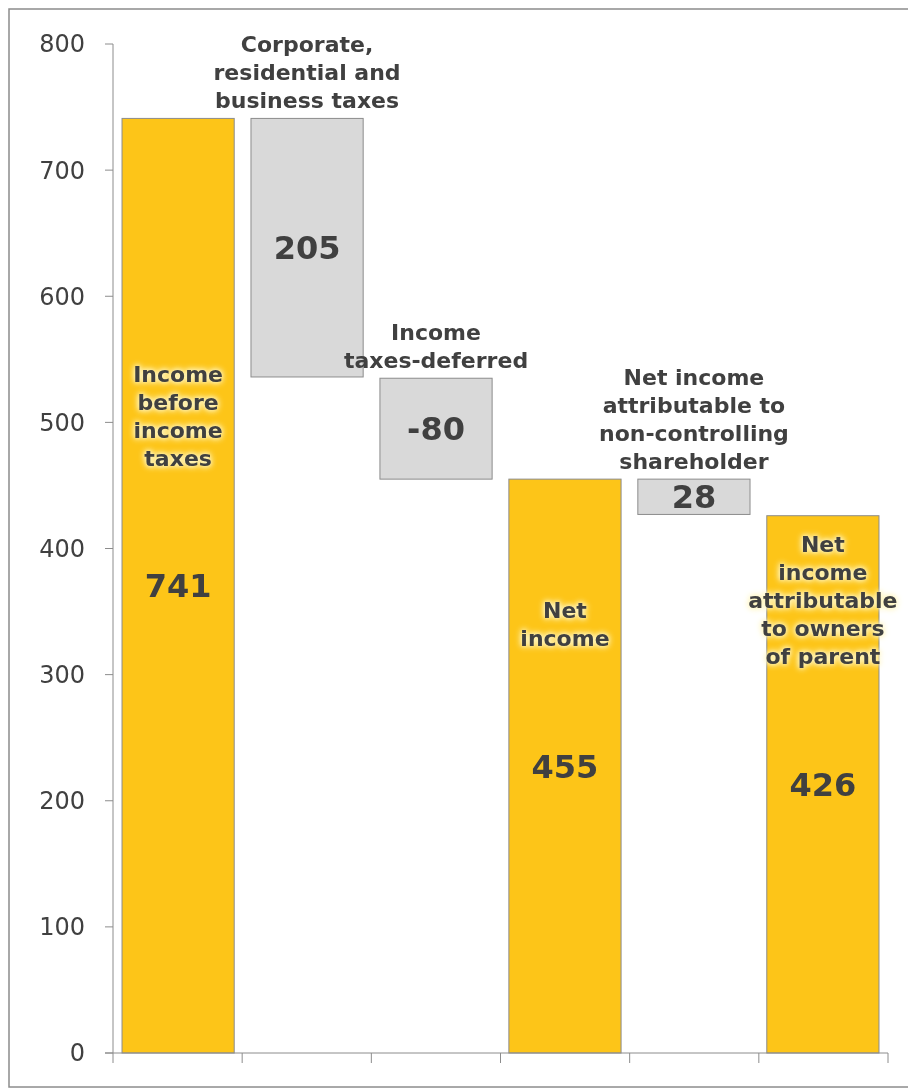  Describe the element at coordinates (694, 497) in the screenshot. I see `data-label: 28` at that location.